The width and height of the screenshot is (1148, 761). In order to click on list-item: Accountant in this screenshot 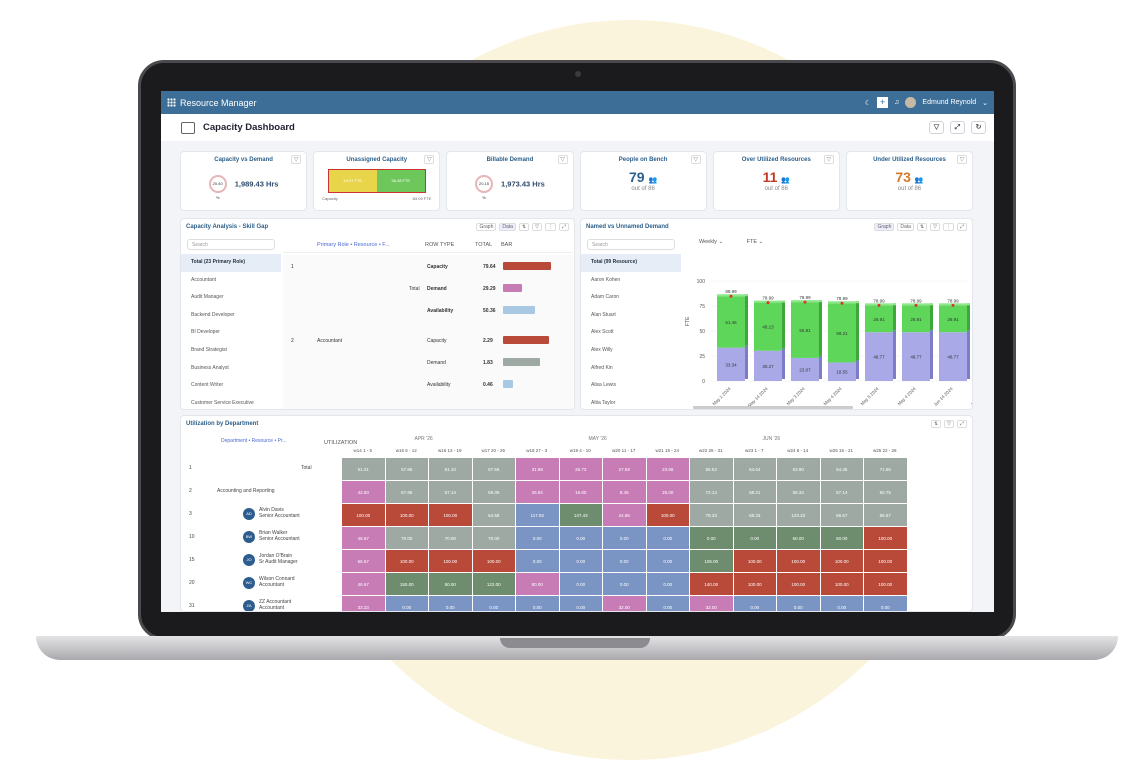, I will do `click(204, 279)`.